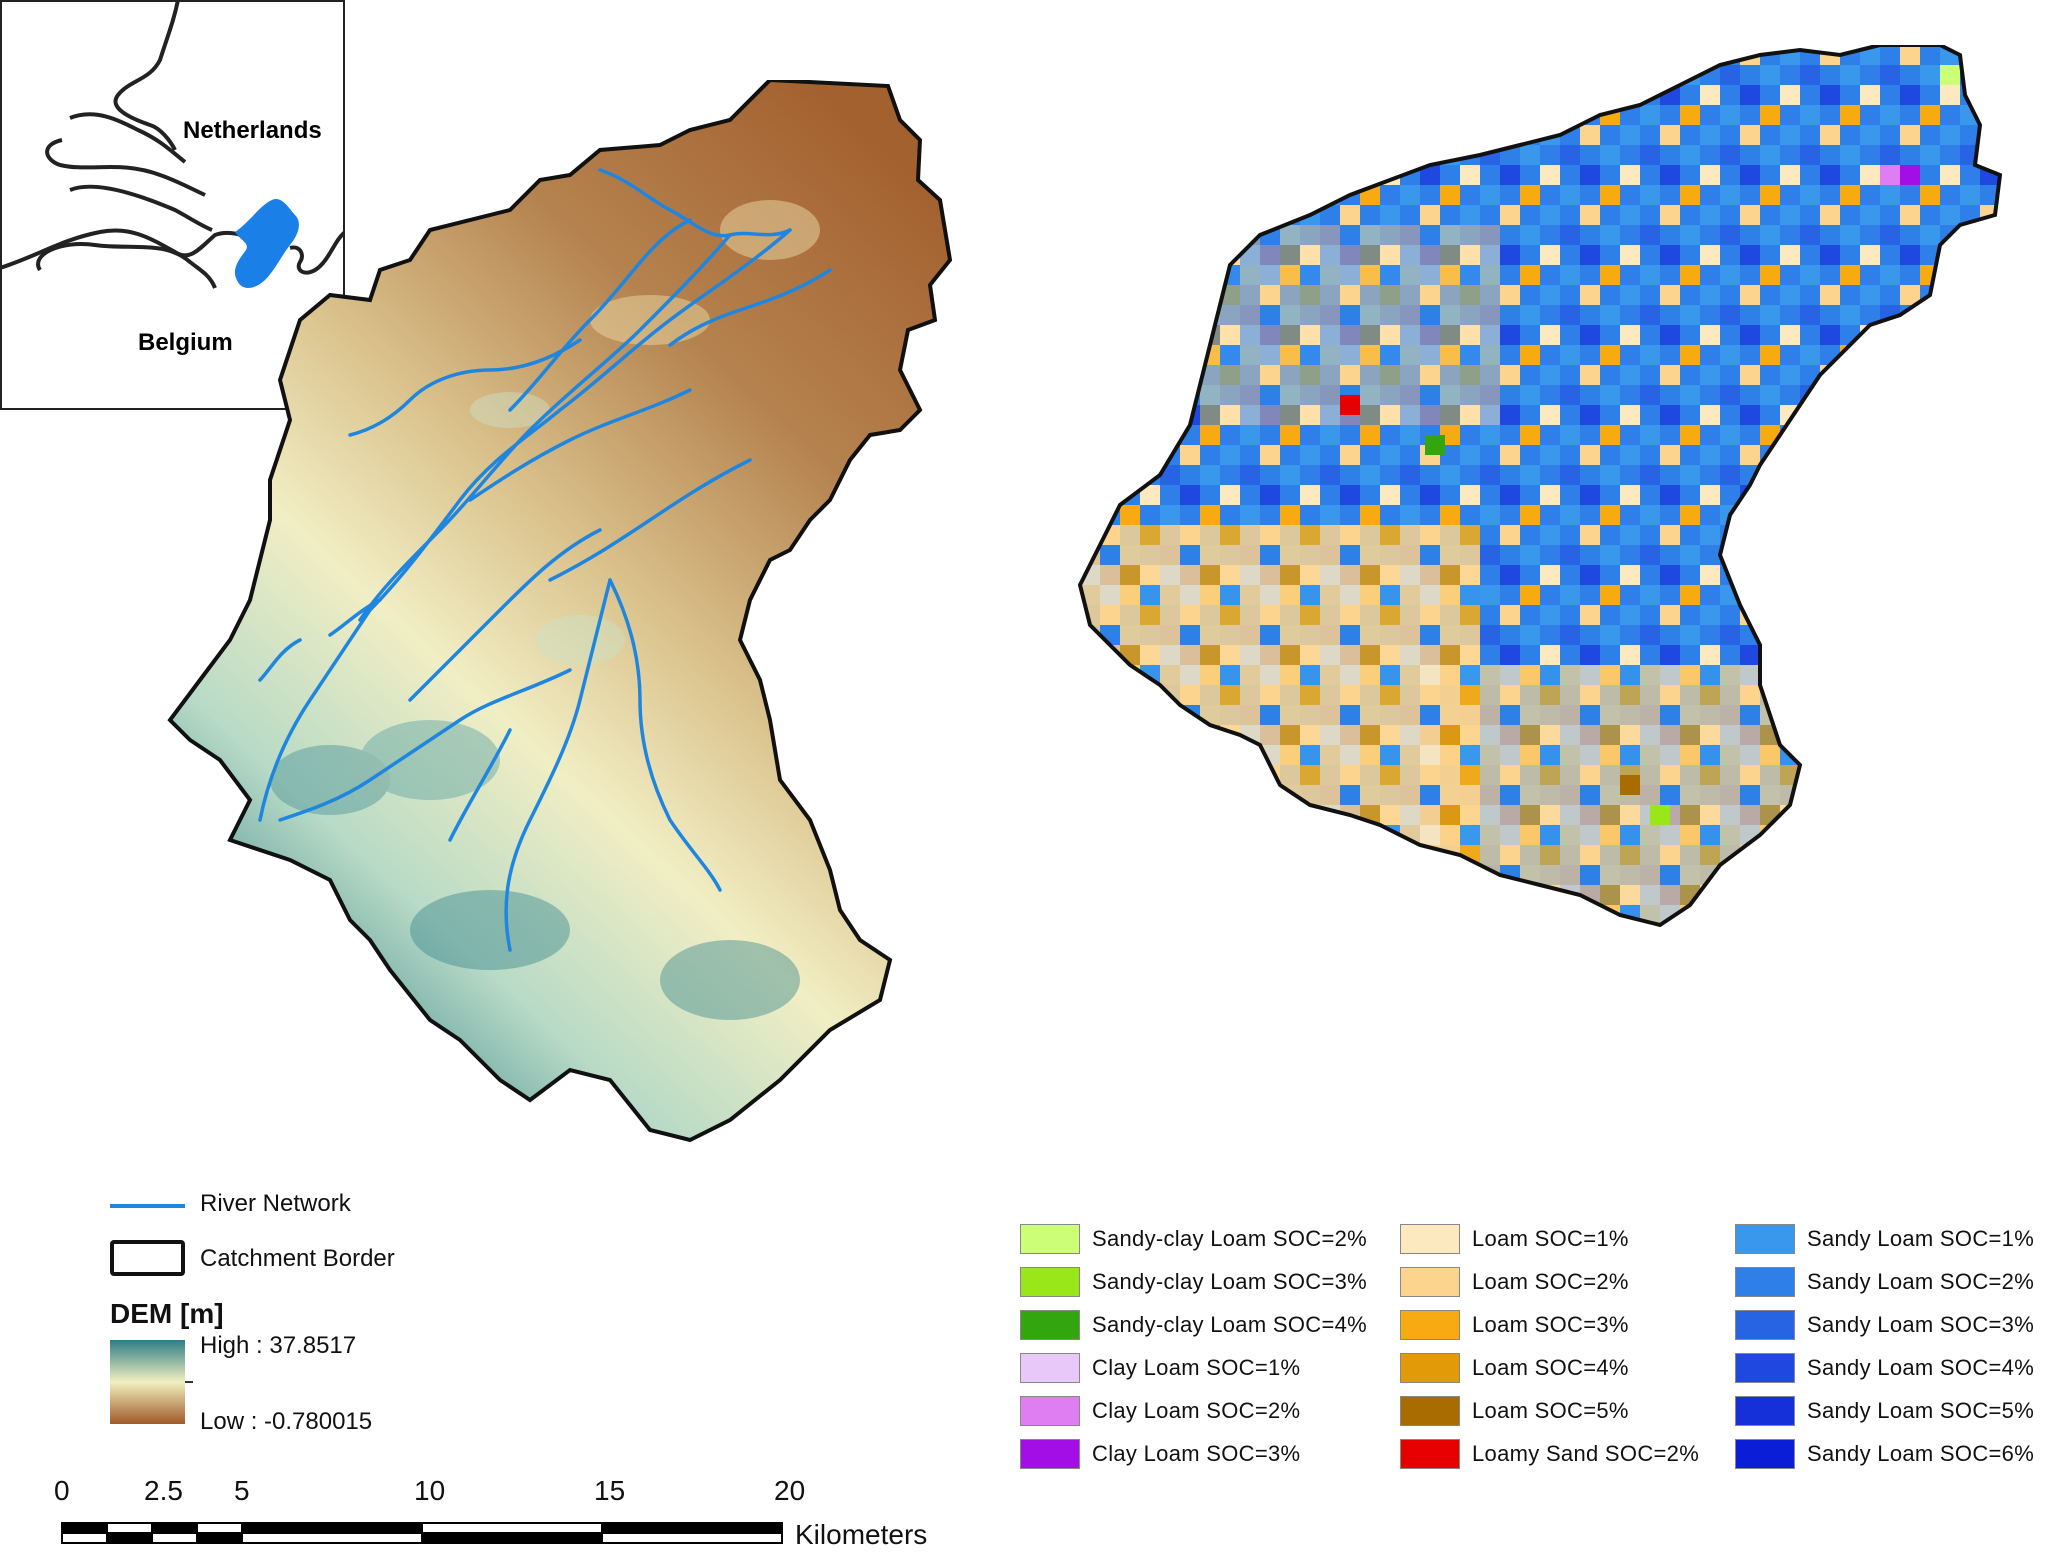 Image resolution: width=2050 pixels, height=1557 pixels. I want to click on soil-legend-entry: Loam SOC=1%, so click(1514, 1239).